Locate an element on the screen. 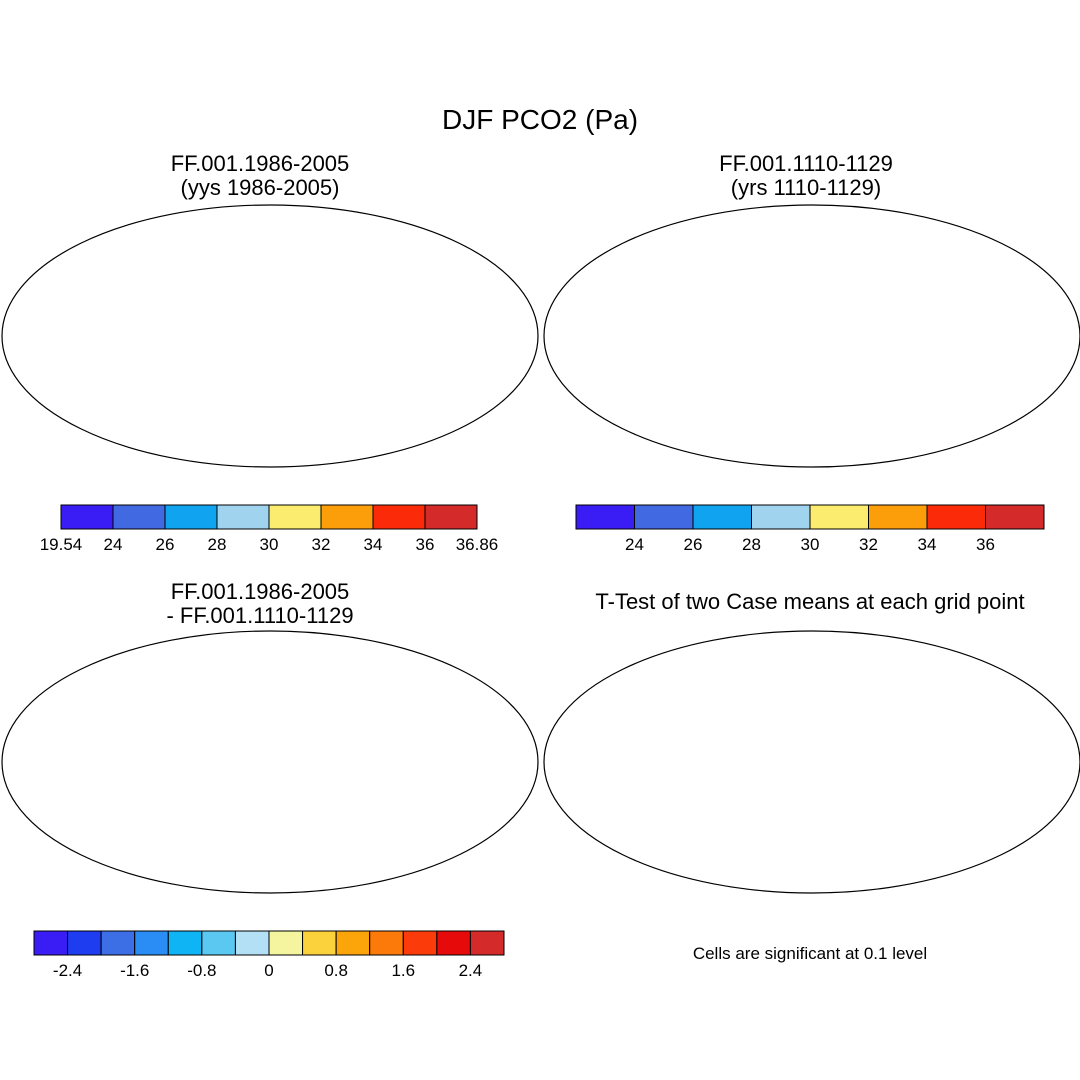 Image resolution: width=1080 pixels, height=1080 pixels. colorbar-top-left: 19.54 24 26 28 30 32 34 36 36.86 is located at coordinates (269, 529).